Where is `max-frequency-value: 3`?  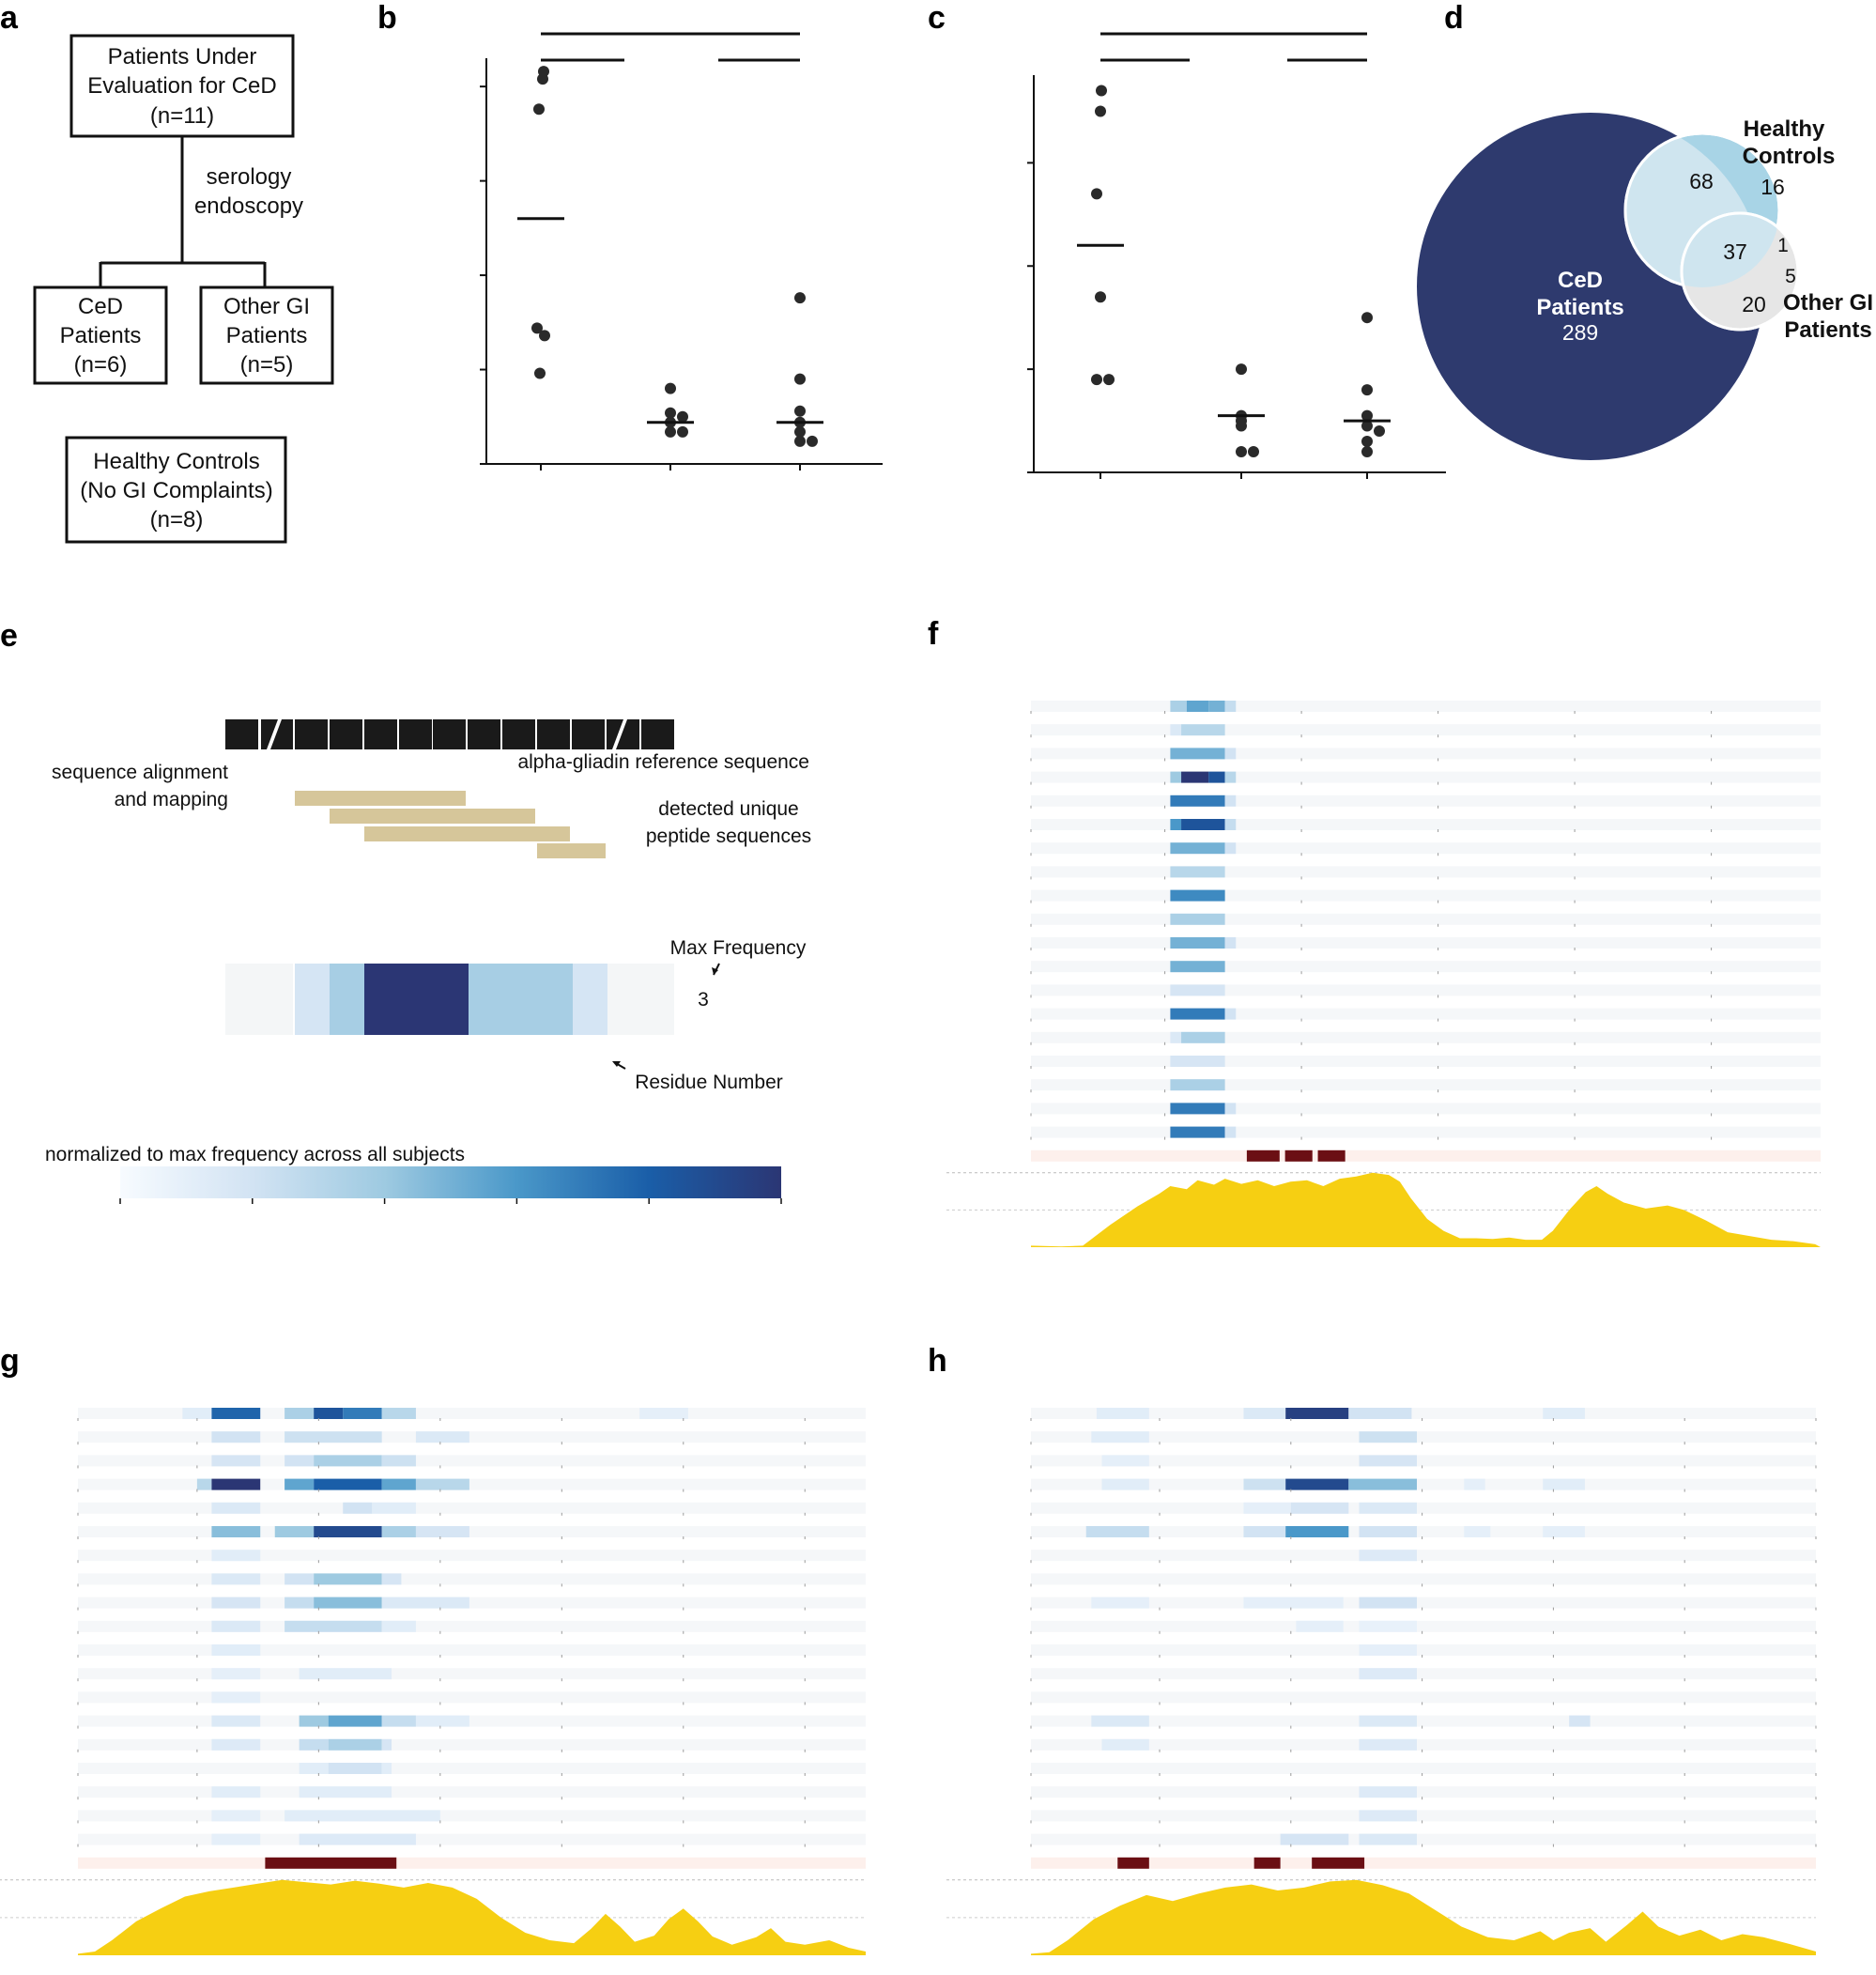 max-frequency-value: 3 is located at coordinates (703, 1000).